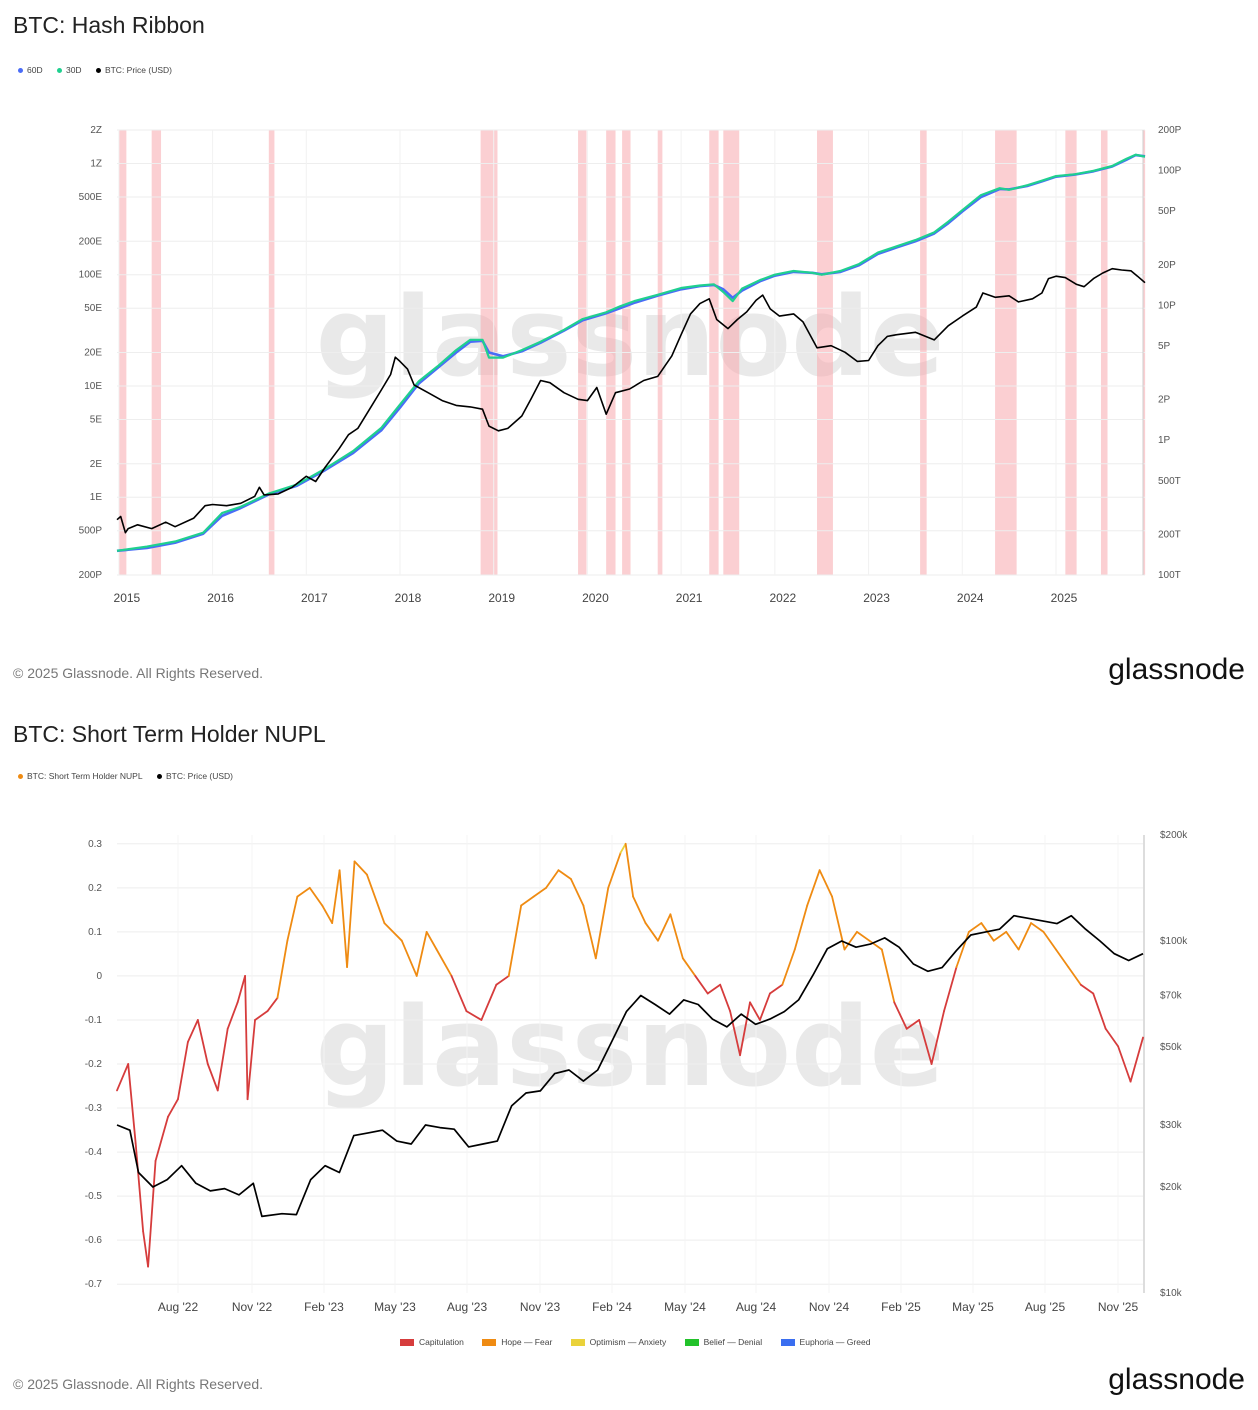 This screenshot has height=1410, width=1258. I want to click on x-tick-label: Feb '24, so click(612, 1307).